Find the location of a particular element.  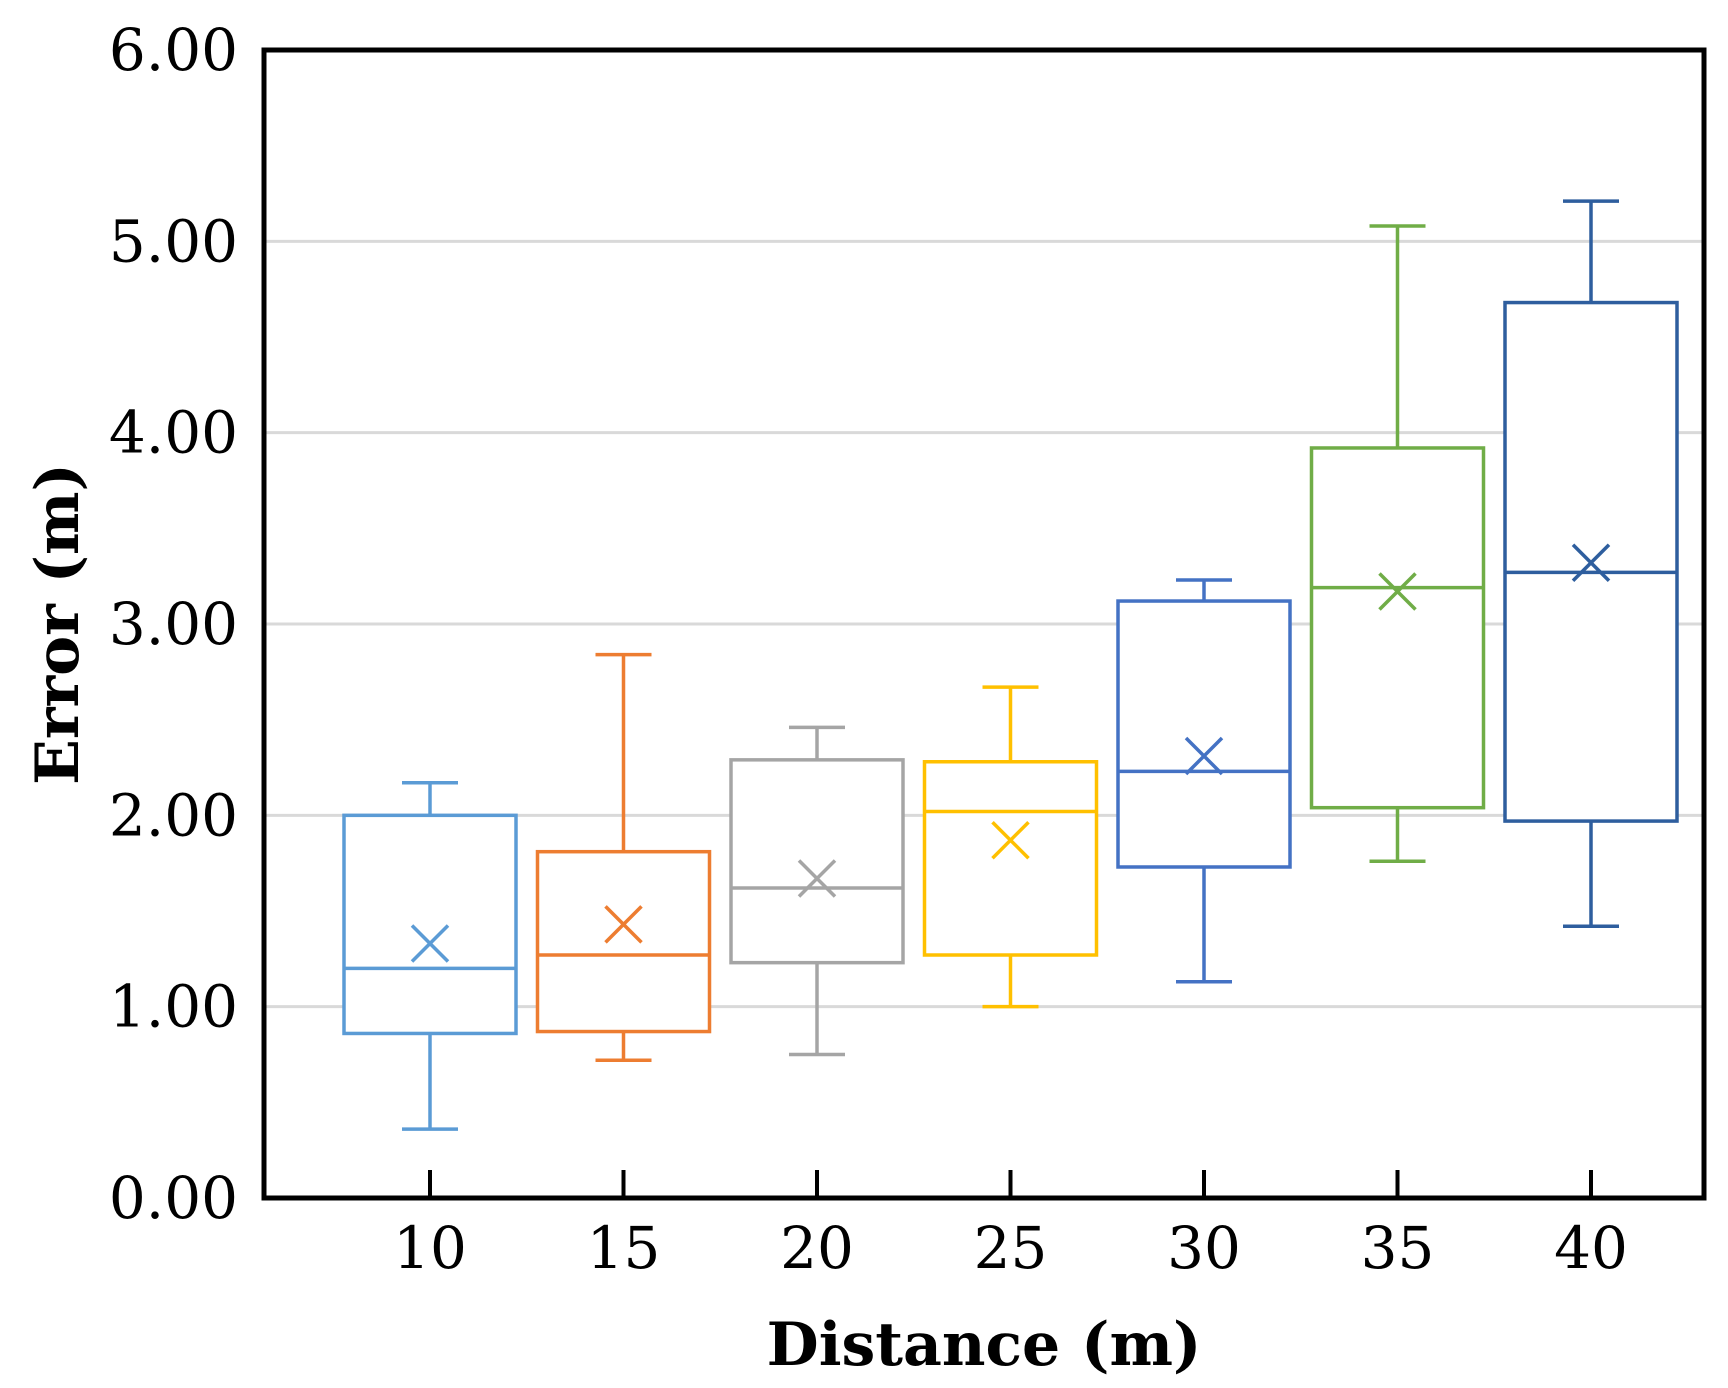

x-tick-label: 35 is located at coordinates (1398, 1248).